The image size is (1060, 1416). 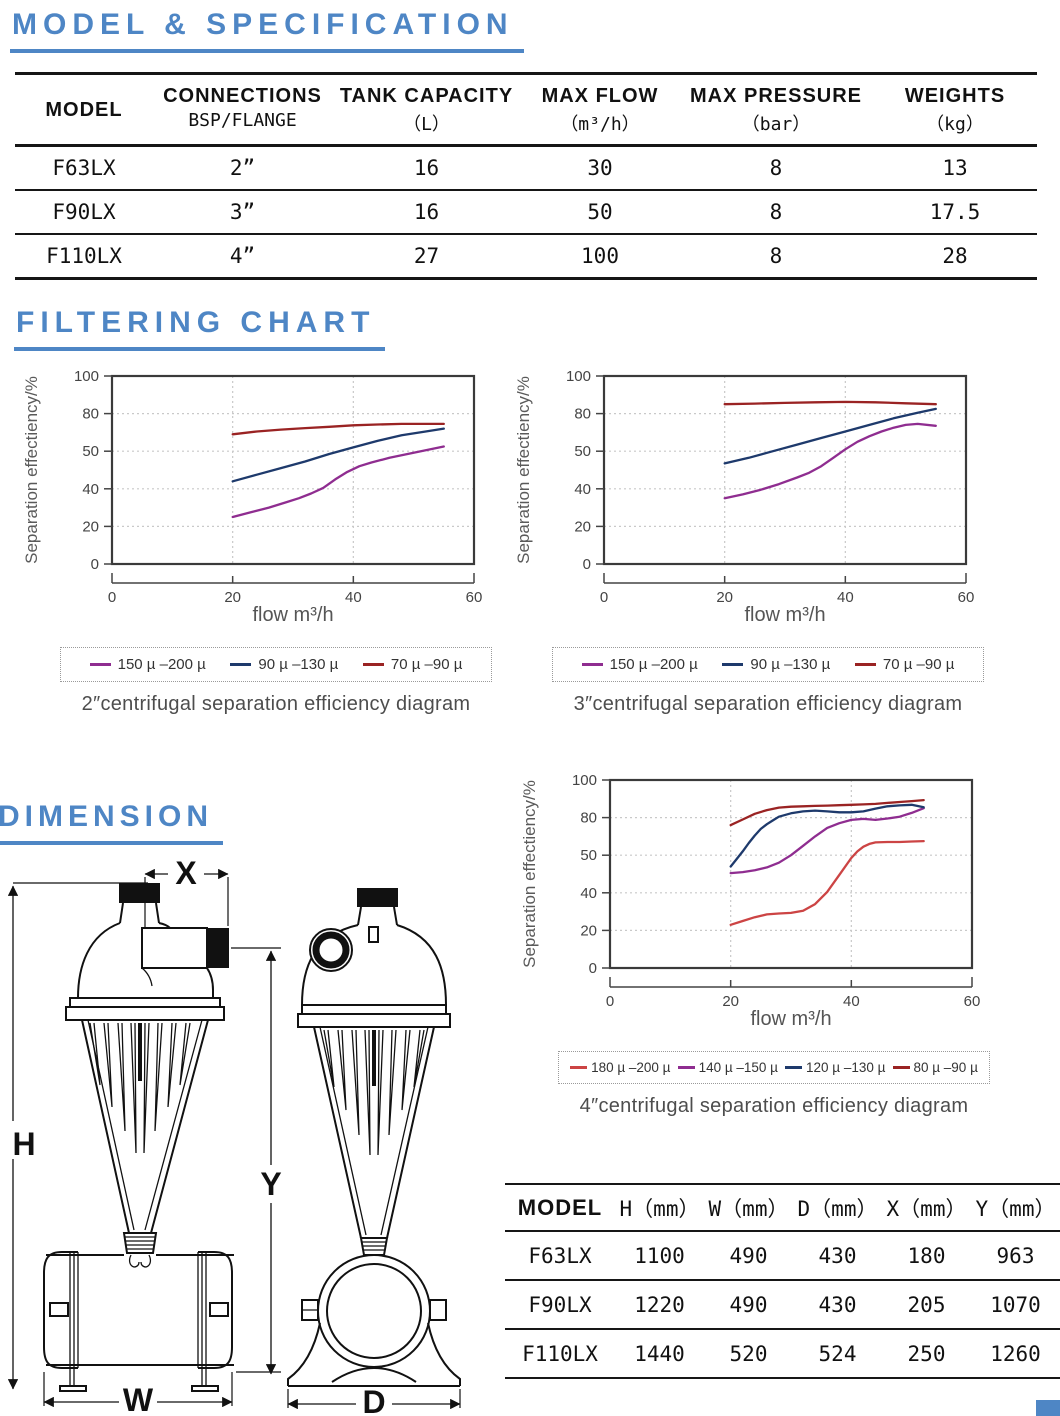 I want to click on drawing-side-view: D, so click(x=374, y=1152).